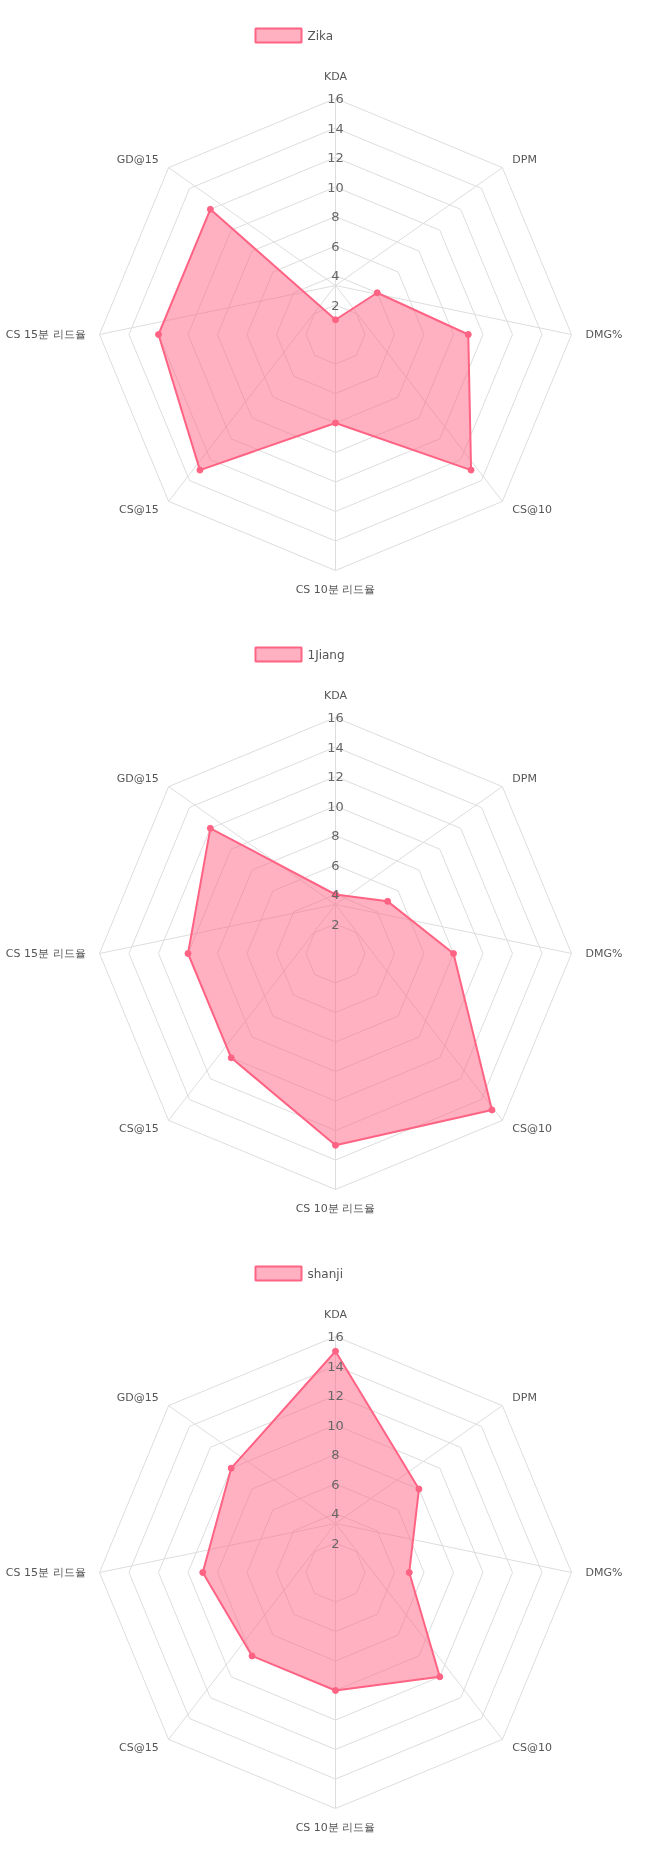 This screenshot has width=656, height=1858. Describe the element at coordinates (326, 654) in the screenshot. I see `legend-label: 1Jiang` at that location.